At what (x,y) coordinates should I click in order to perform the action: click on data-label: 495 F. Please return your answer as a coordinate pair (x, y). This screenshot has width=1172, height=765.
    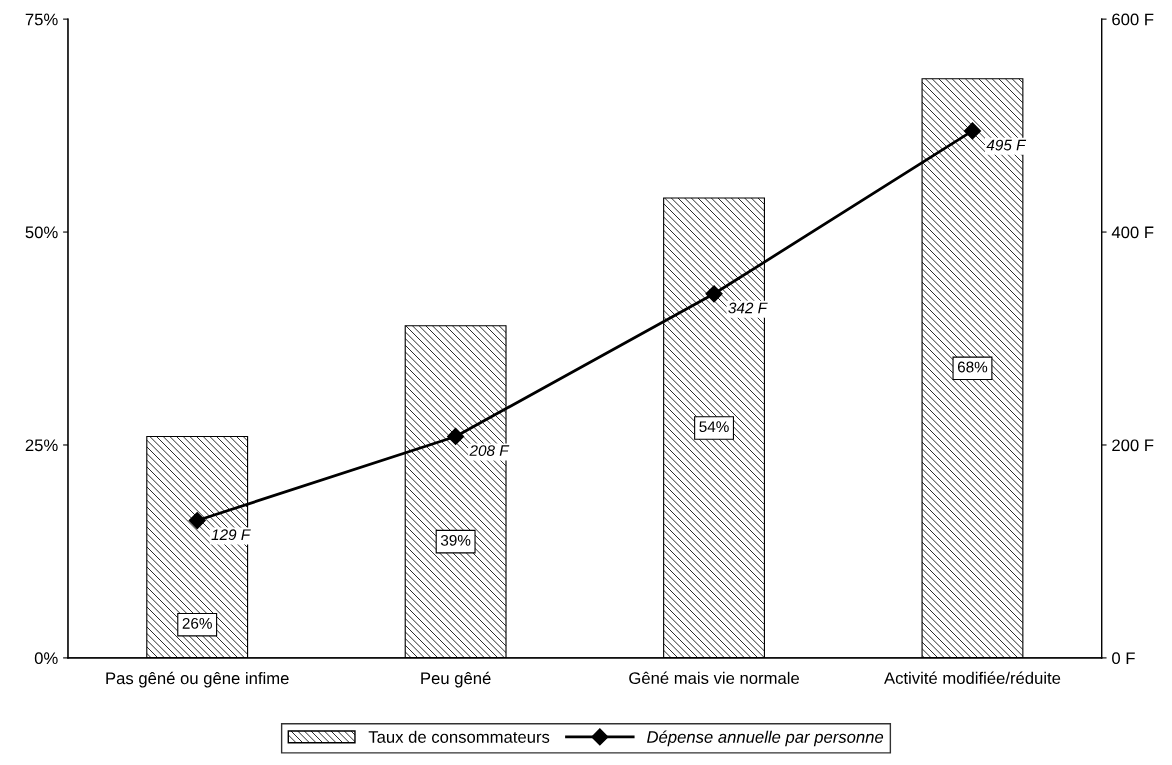
    Looking at the image, I should click on (1006, 145).